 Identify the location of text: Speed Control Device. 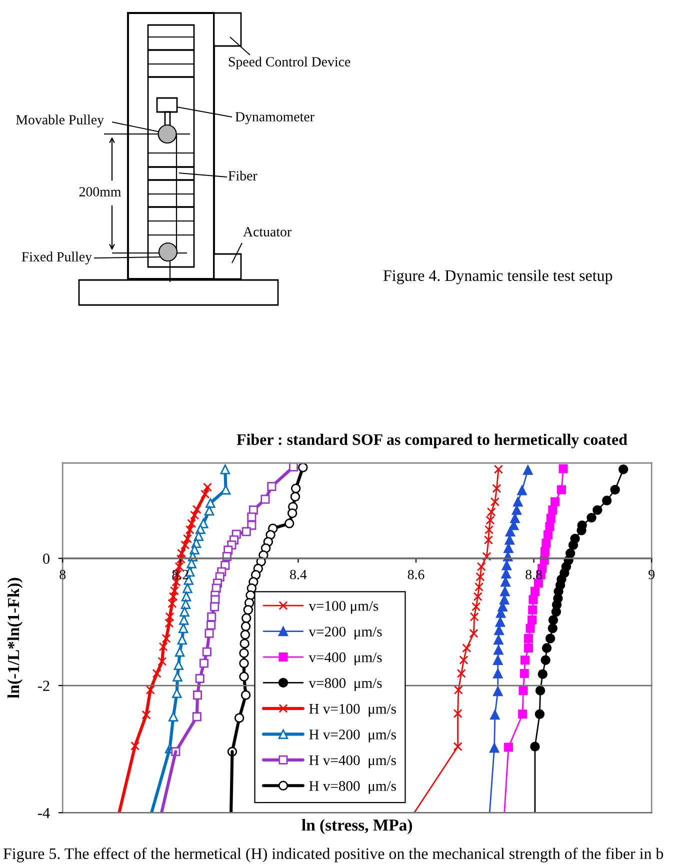
(289, 63).